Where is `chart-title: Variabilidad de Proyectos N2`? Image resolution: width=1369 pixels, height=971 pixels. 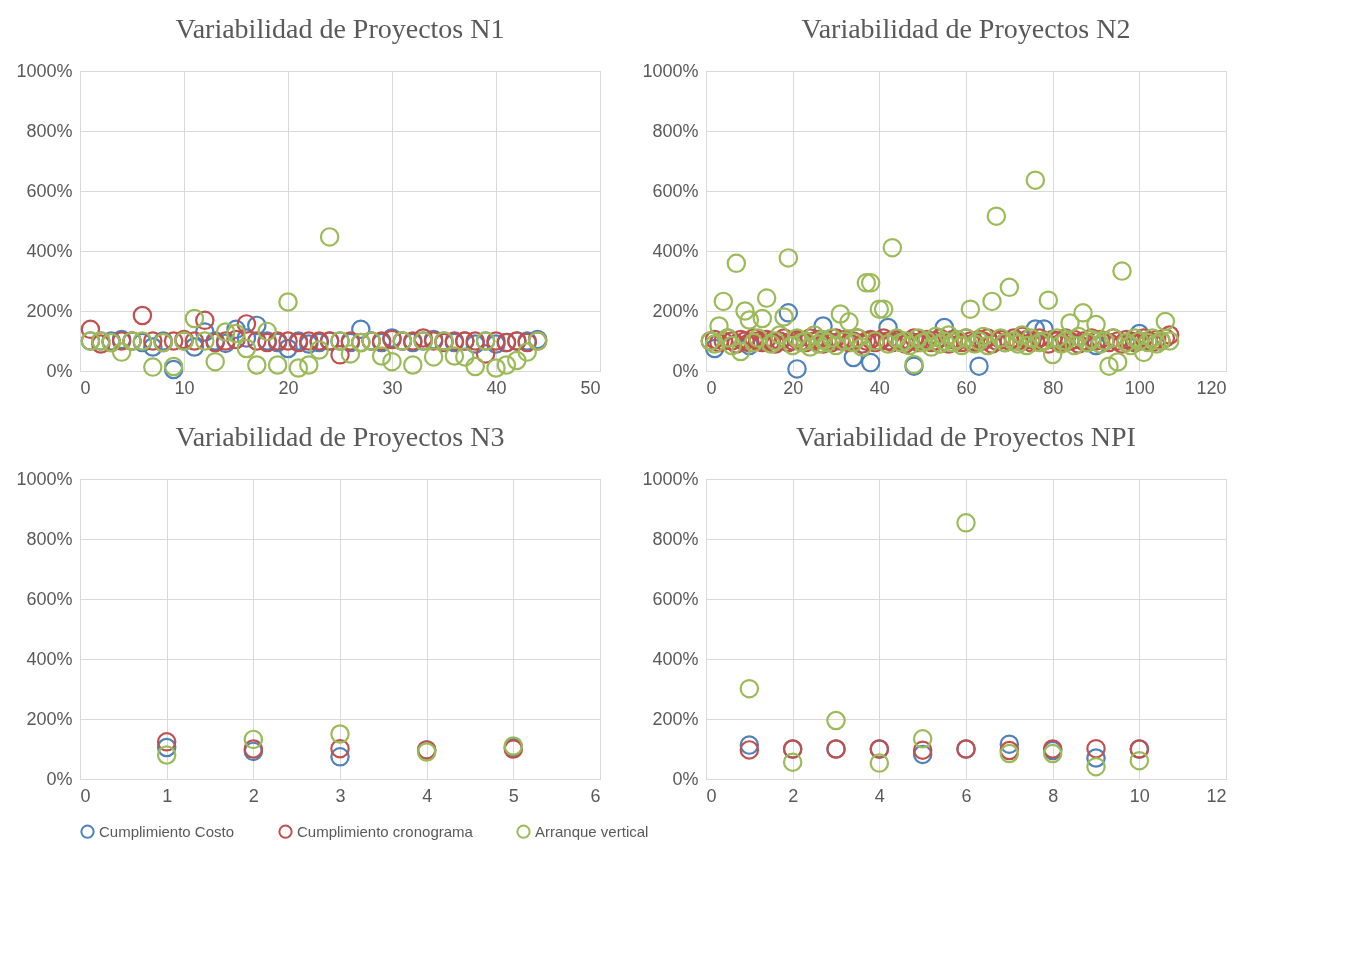
chart-title: Variabilidad de Proyectos N2 is located at coordinates (966, 28).